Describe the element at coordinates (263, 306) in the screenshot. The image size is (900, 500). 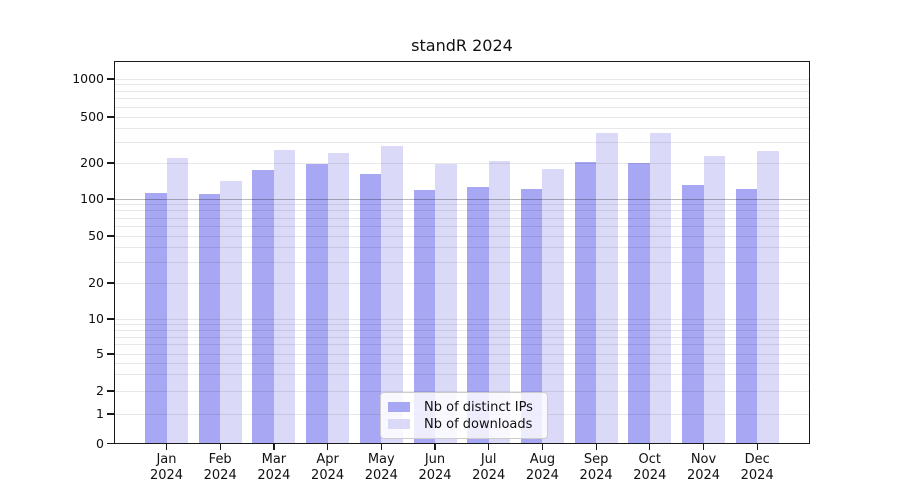
I see `bar-ips-mar` at that location.